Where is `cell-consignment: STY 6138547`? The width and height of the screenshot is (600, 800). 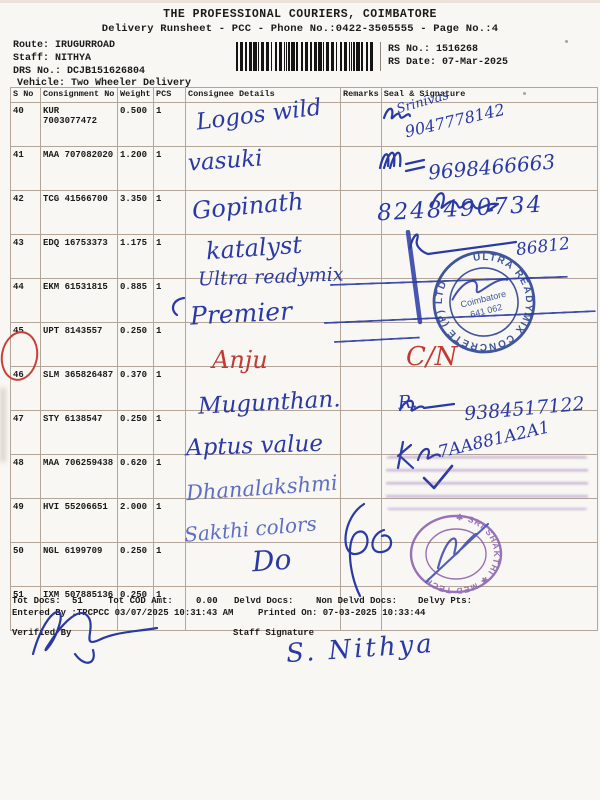 cell-consignment: STY 6138547 is located at coordinates (79, 432).